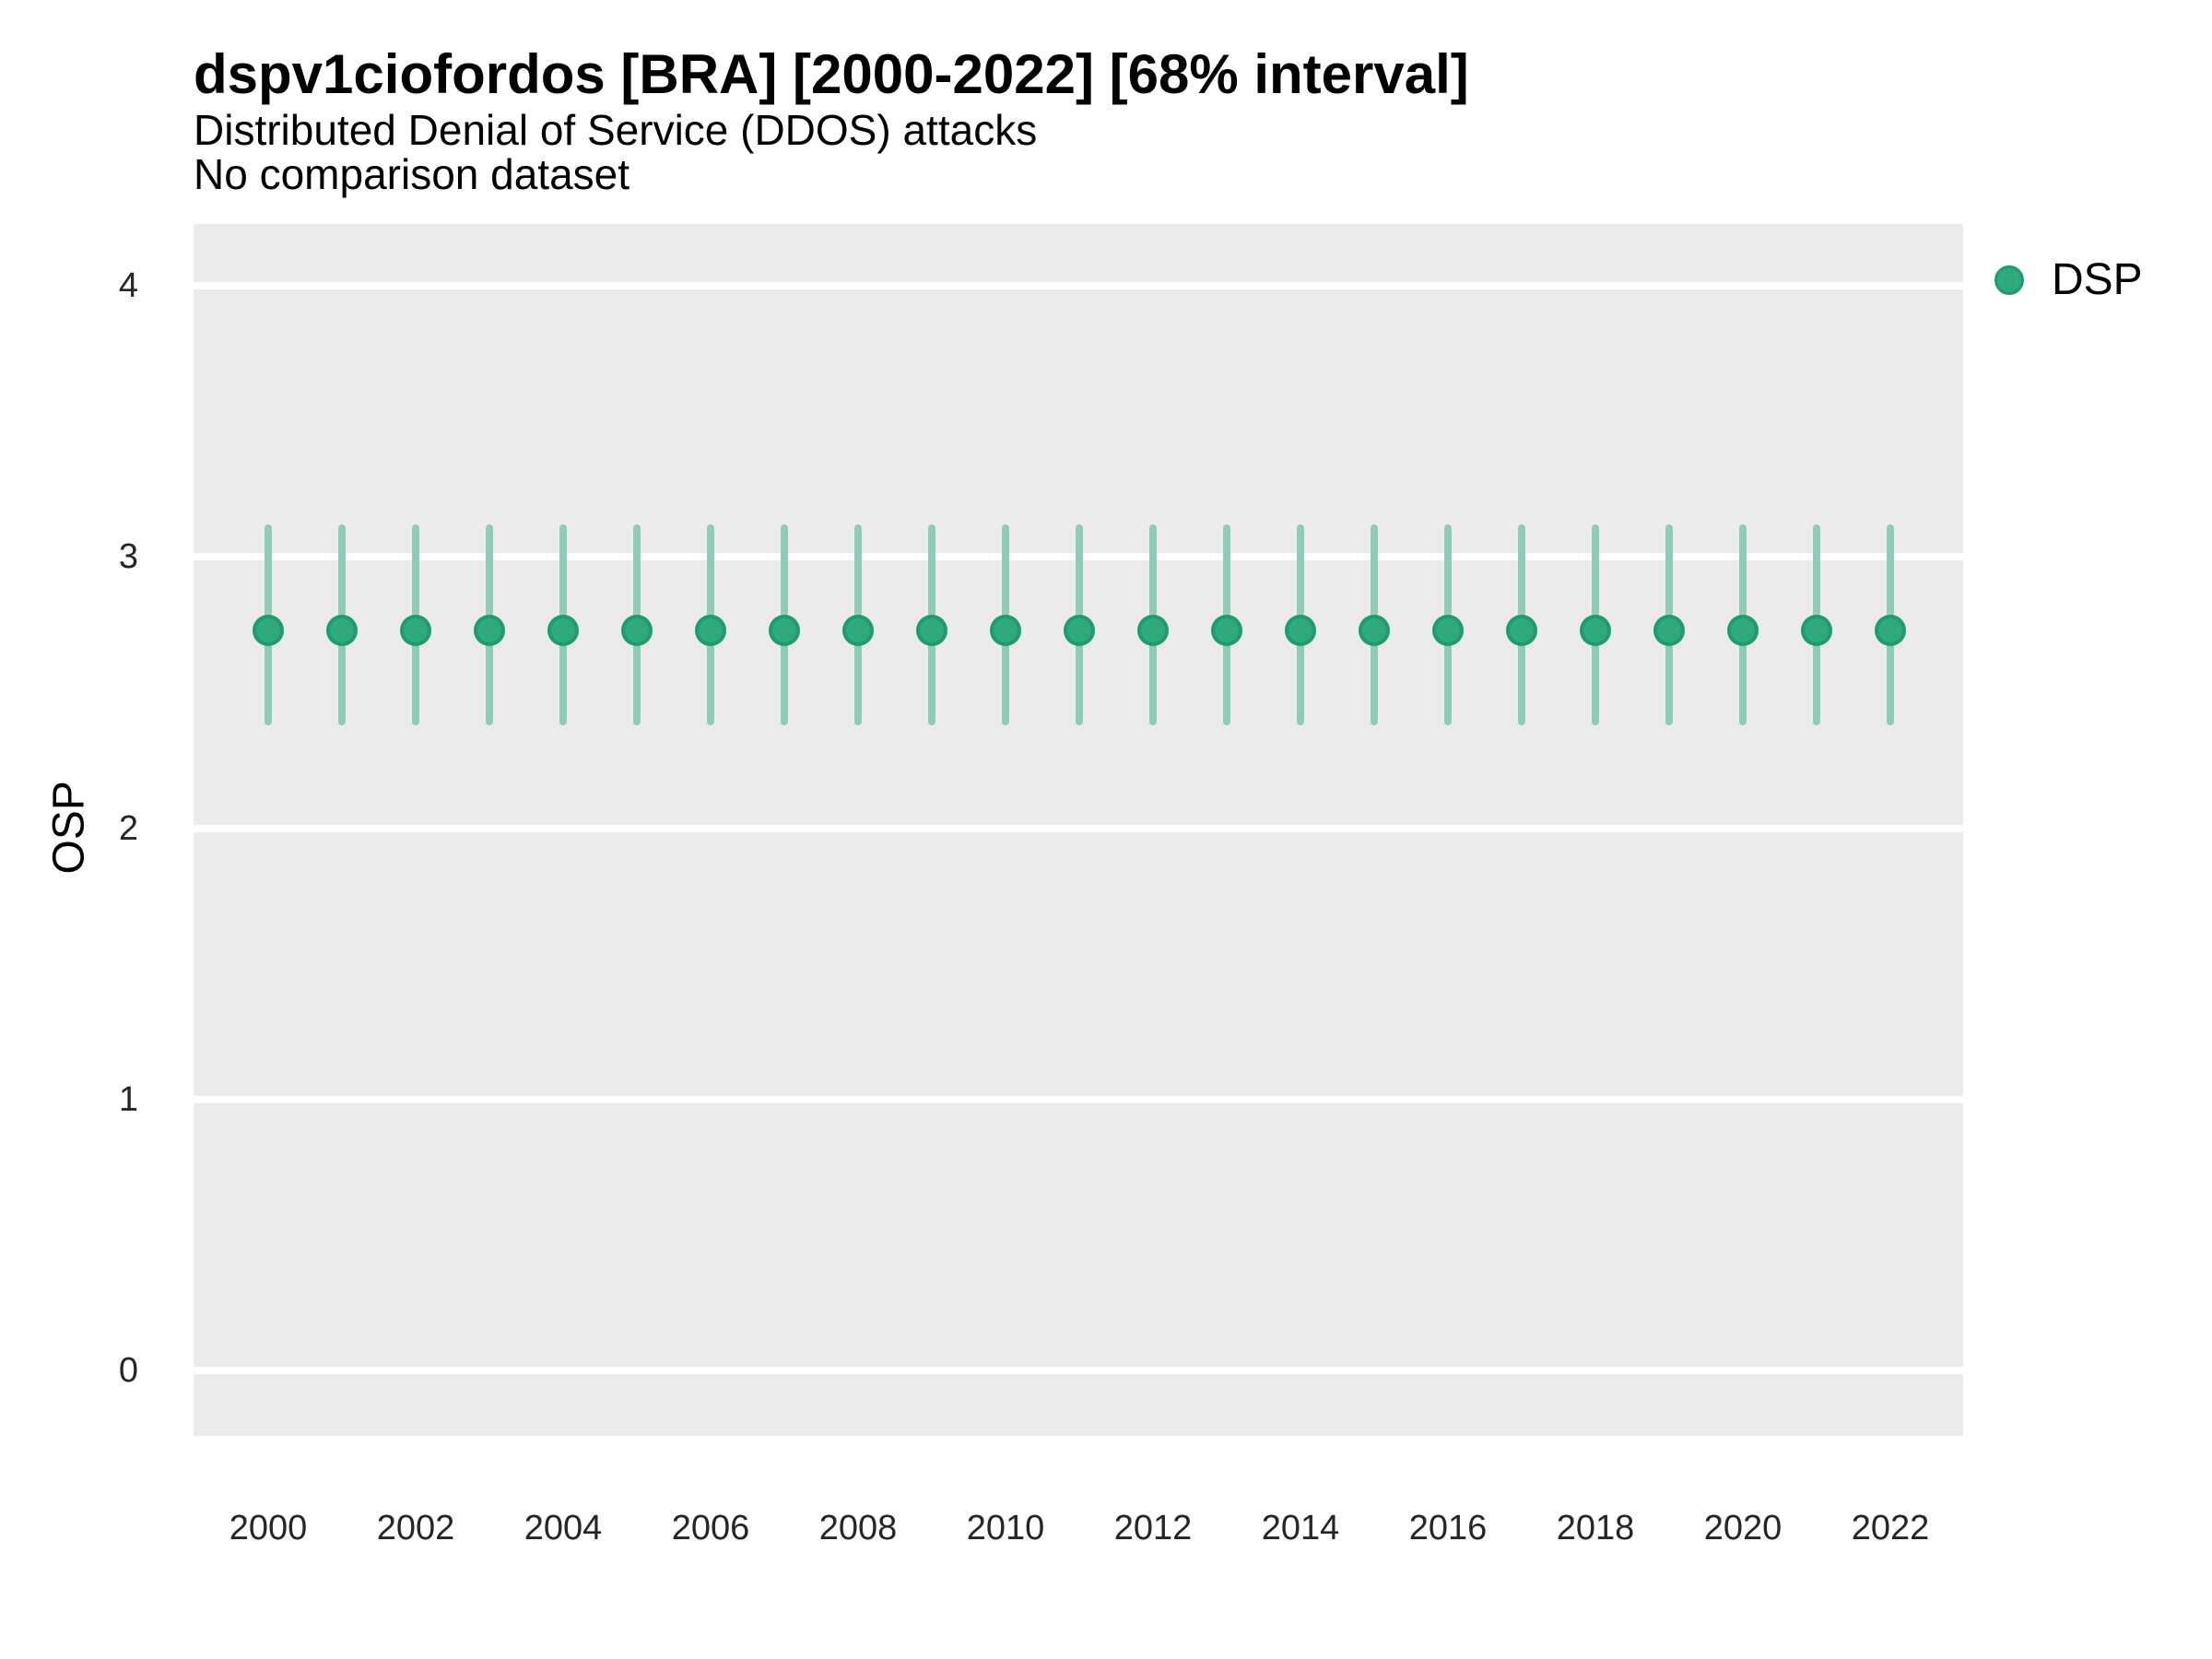 Image resolution: width=2212 pixels, height=1659 pixels. Describe the element at coordinates (1226, 630) in the screenshot. I see `data-point-2013` at that location.